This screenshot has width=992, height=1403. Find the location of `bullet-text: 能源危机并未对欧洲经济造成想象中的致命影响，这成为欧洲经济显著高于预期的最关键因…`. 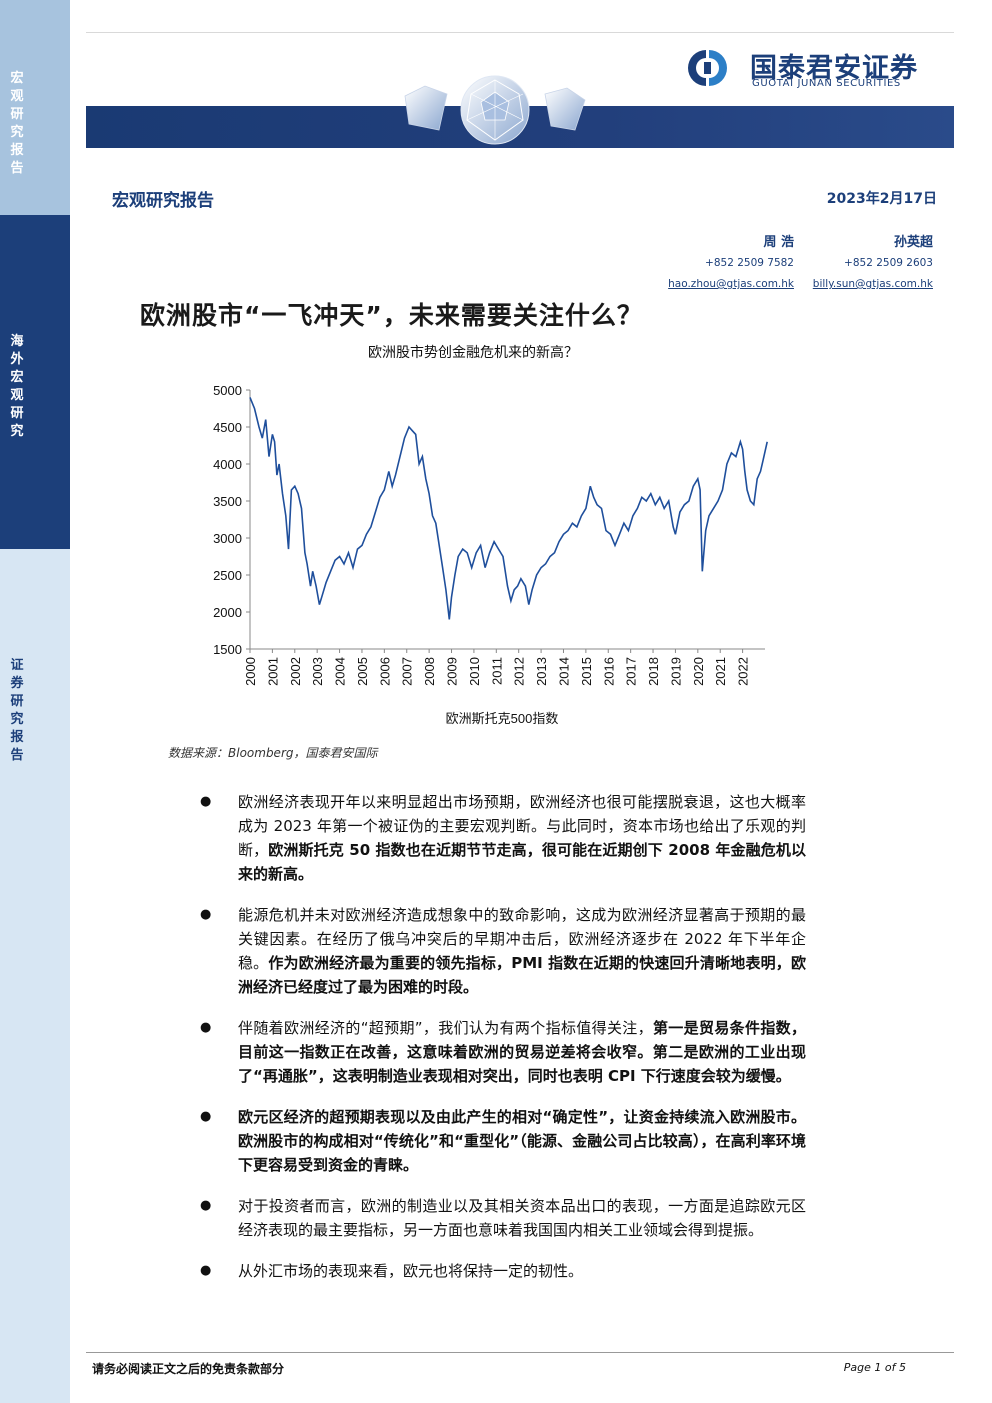

bullet-text: 能源危机并未对欧洲经济造成想象中的致命影响，这成为欧洲经济显著高于预期的最关键因… is located at coordinates (522, 939).